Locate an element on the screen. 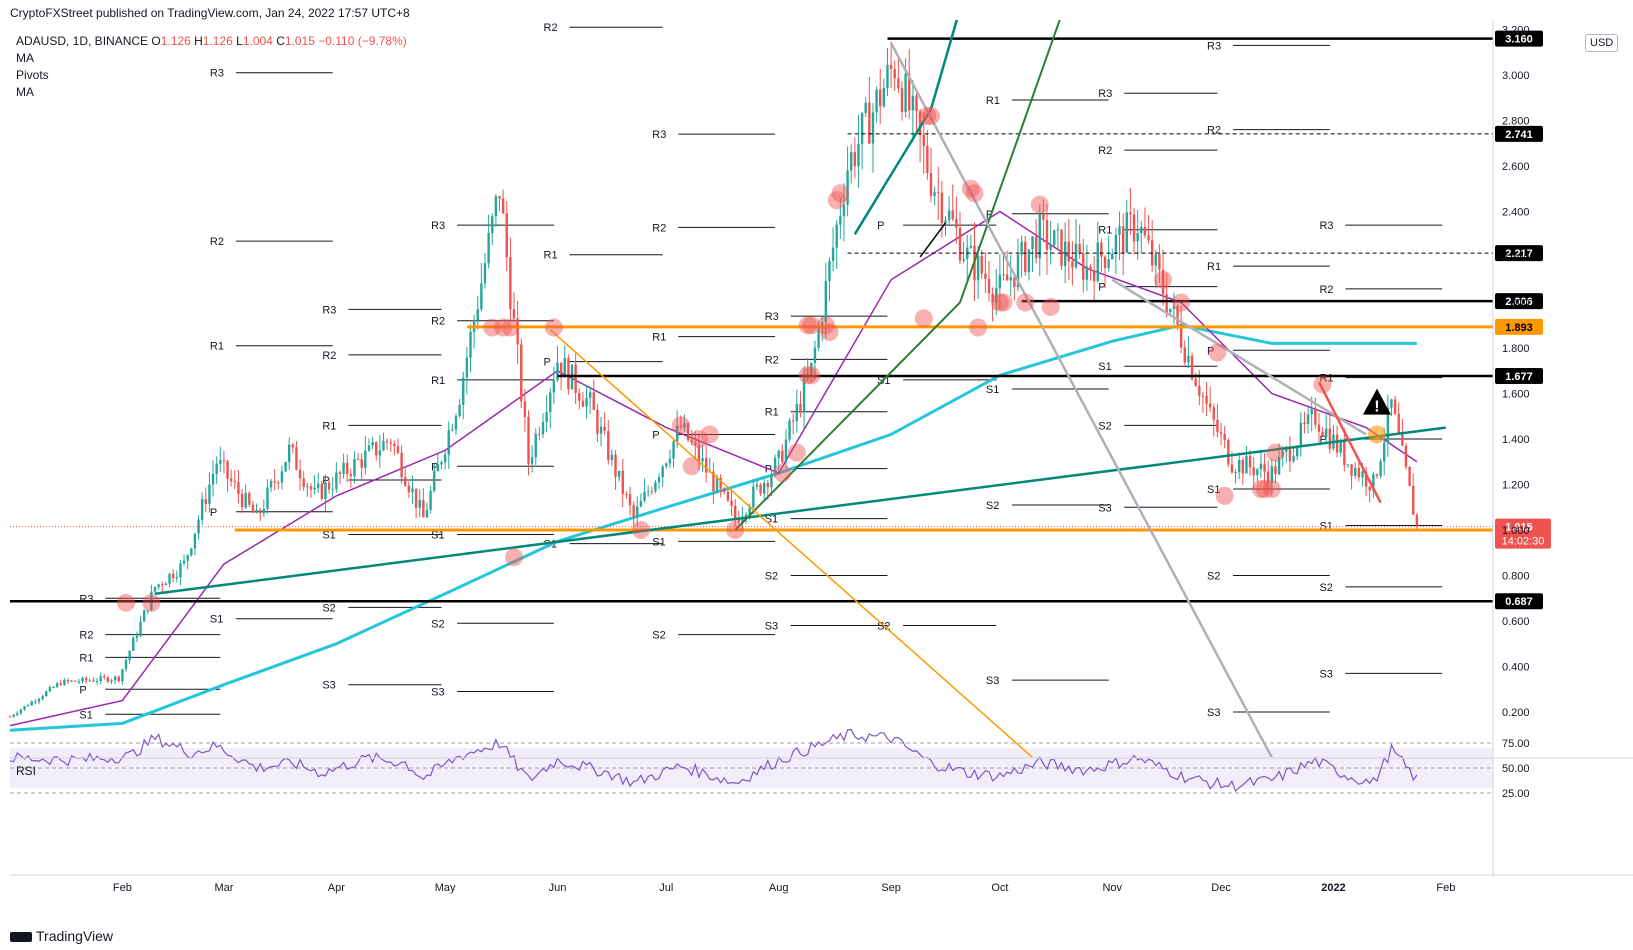 The height and width of the screenshot is (950, 1633). key-level-label: 2.741 is located at coordinates (1519, 135).